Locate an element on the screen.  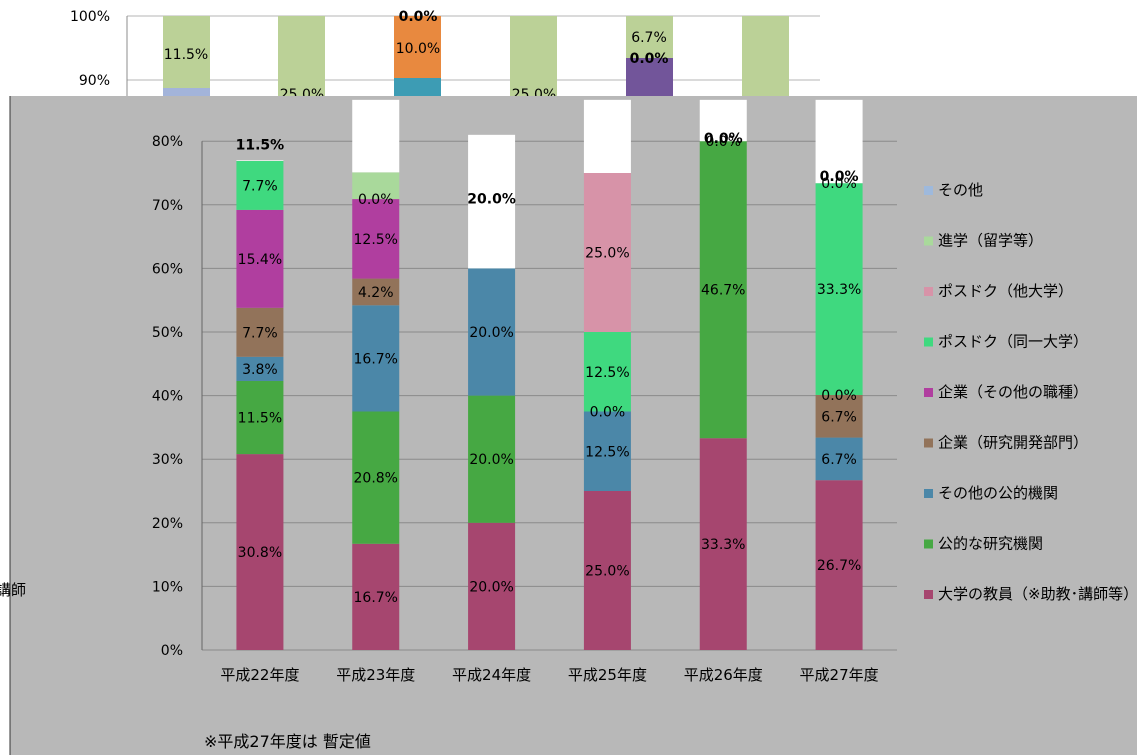
legend-label: その他 is located at coordinates (960, 190).